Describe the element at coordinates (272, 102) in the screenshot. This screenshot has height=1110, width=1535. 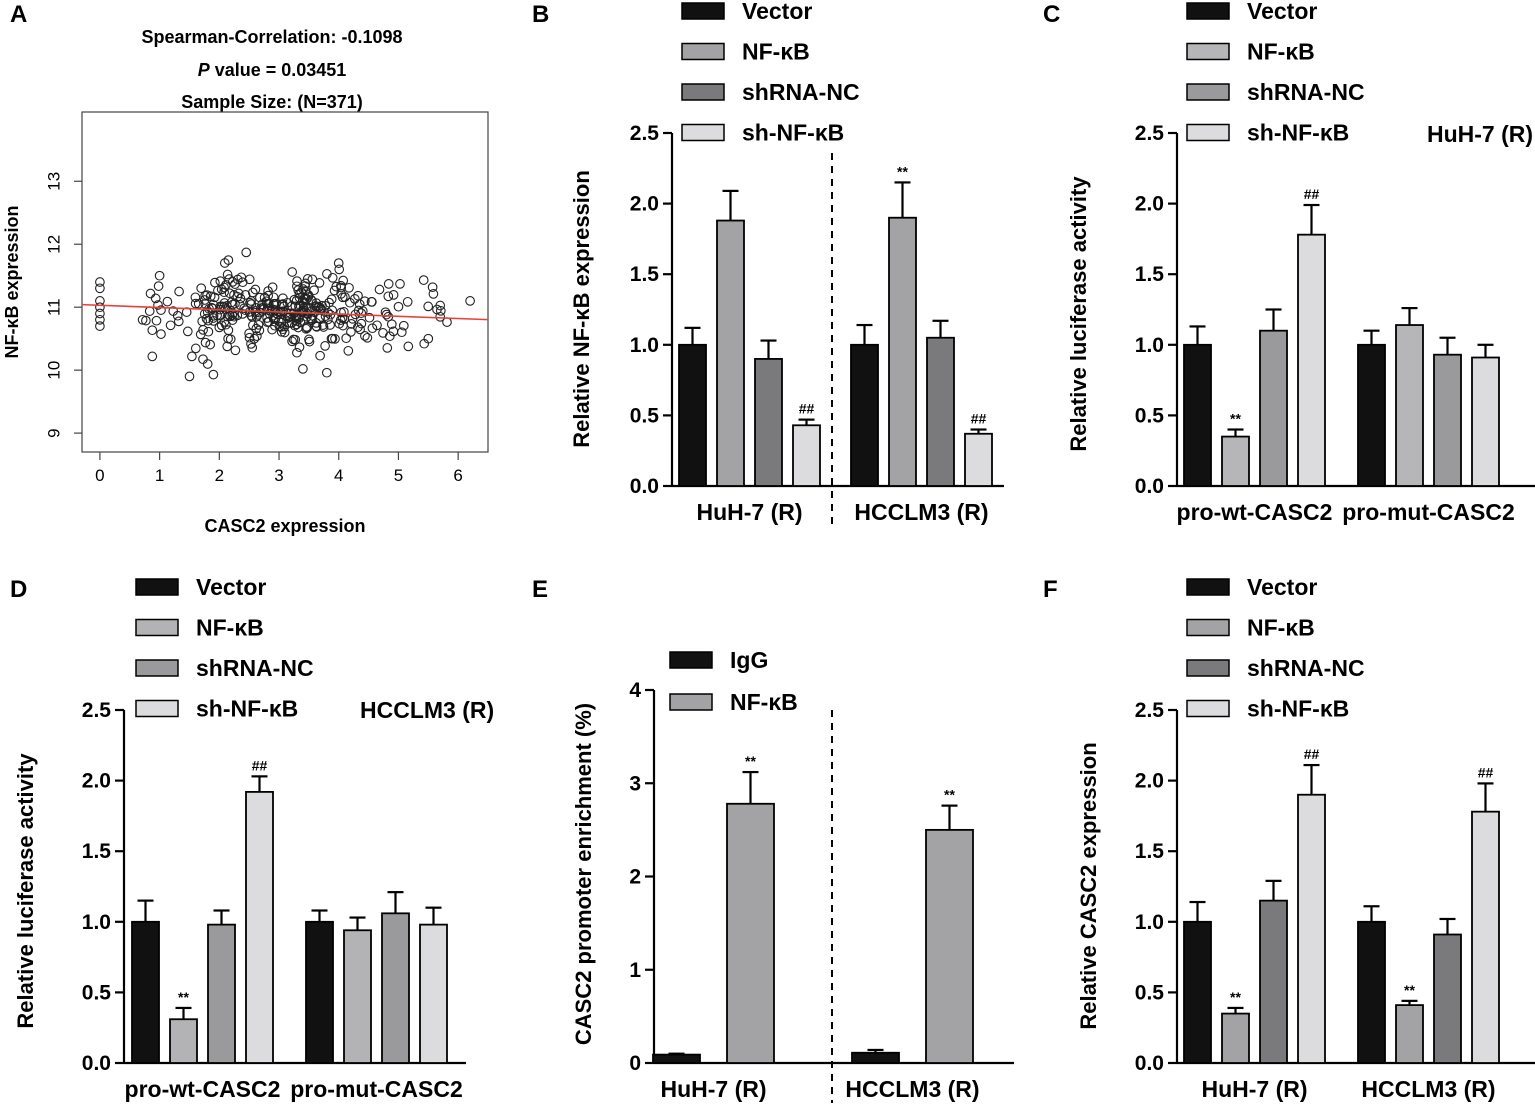
I see `stat-sample-size: Sample Size: (N=371)` at that location.